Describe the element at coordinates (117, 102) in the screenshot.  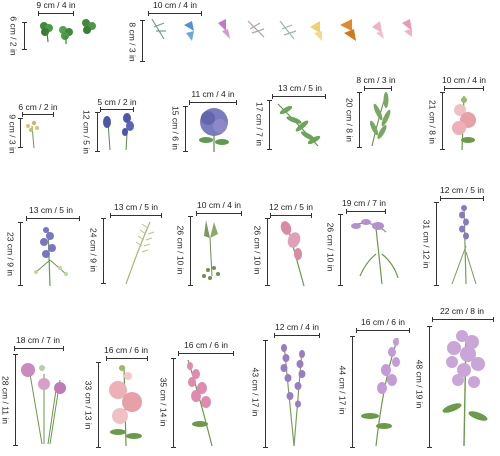
I see `width-label: 5 cm / 2 in` at that location.